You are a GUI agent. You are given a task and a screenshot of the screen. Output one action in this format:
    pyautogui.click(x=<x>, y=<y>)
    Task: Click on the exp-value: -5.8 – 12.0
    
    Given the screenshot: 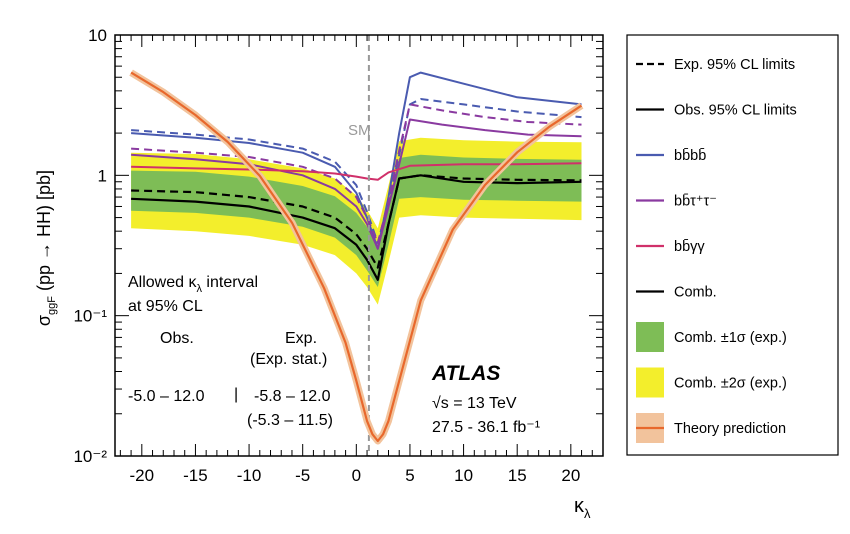 What is the action you would take?
    pyautogui.click(x=292, y=396)
    